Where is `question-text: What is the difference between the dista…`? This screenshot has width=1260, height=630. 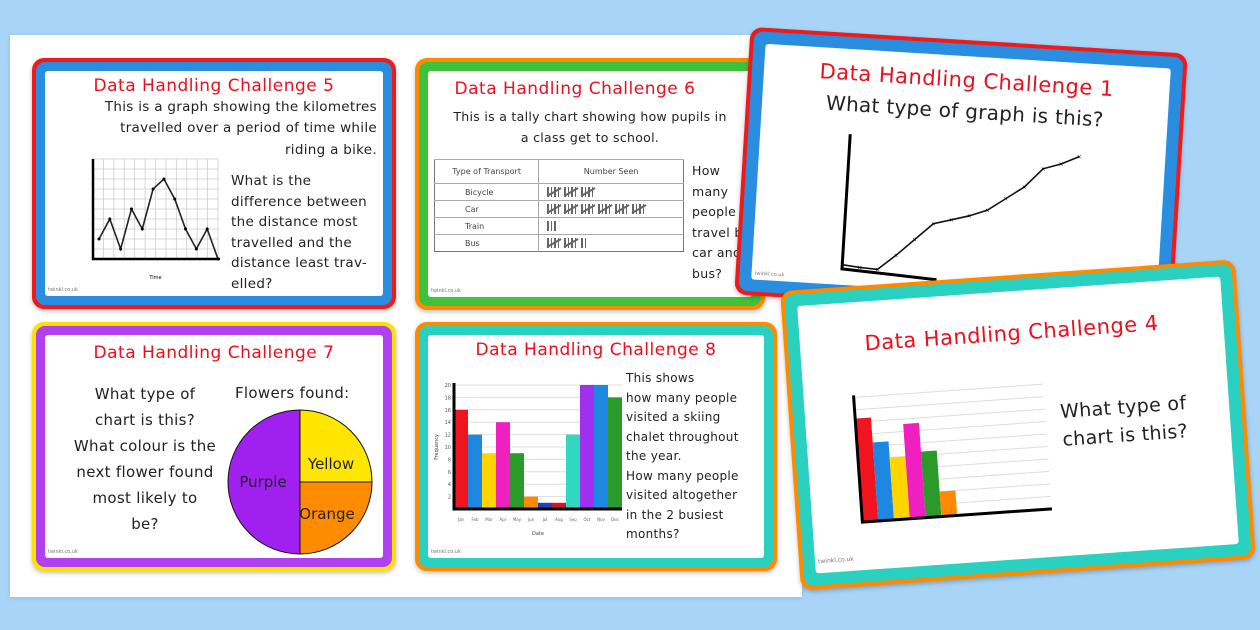
question-text: What is the difference between the dista… is located at coordinates (299, 232).